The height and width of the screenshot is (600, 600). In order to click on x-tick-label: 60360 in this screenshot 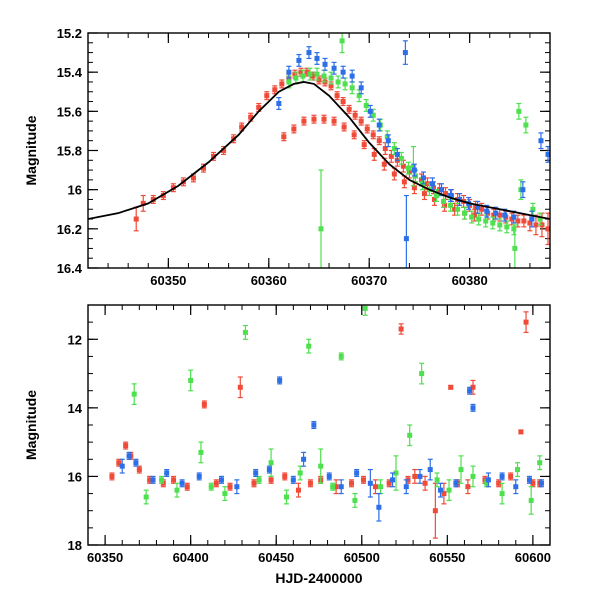, I will do `click(269, 280)`.